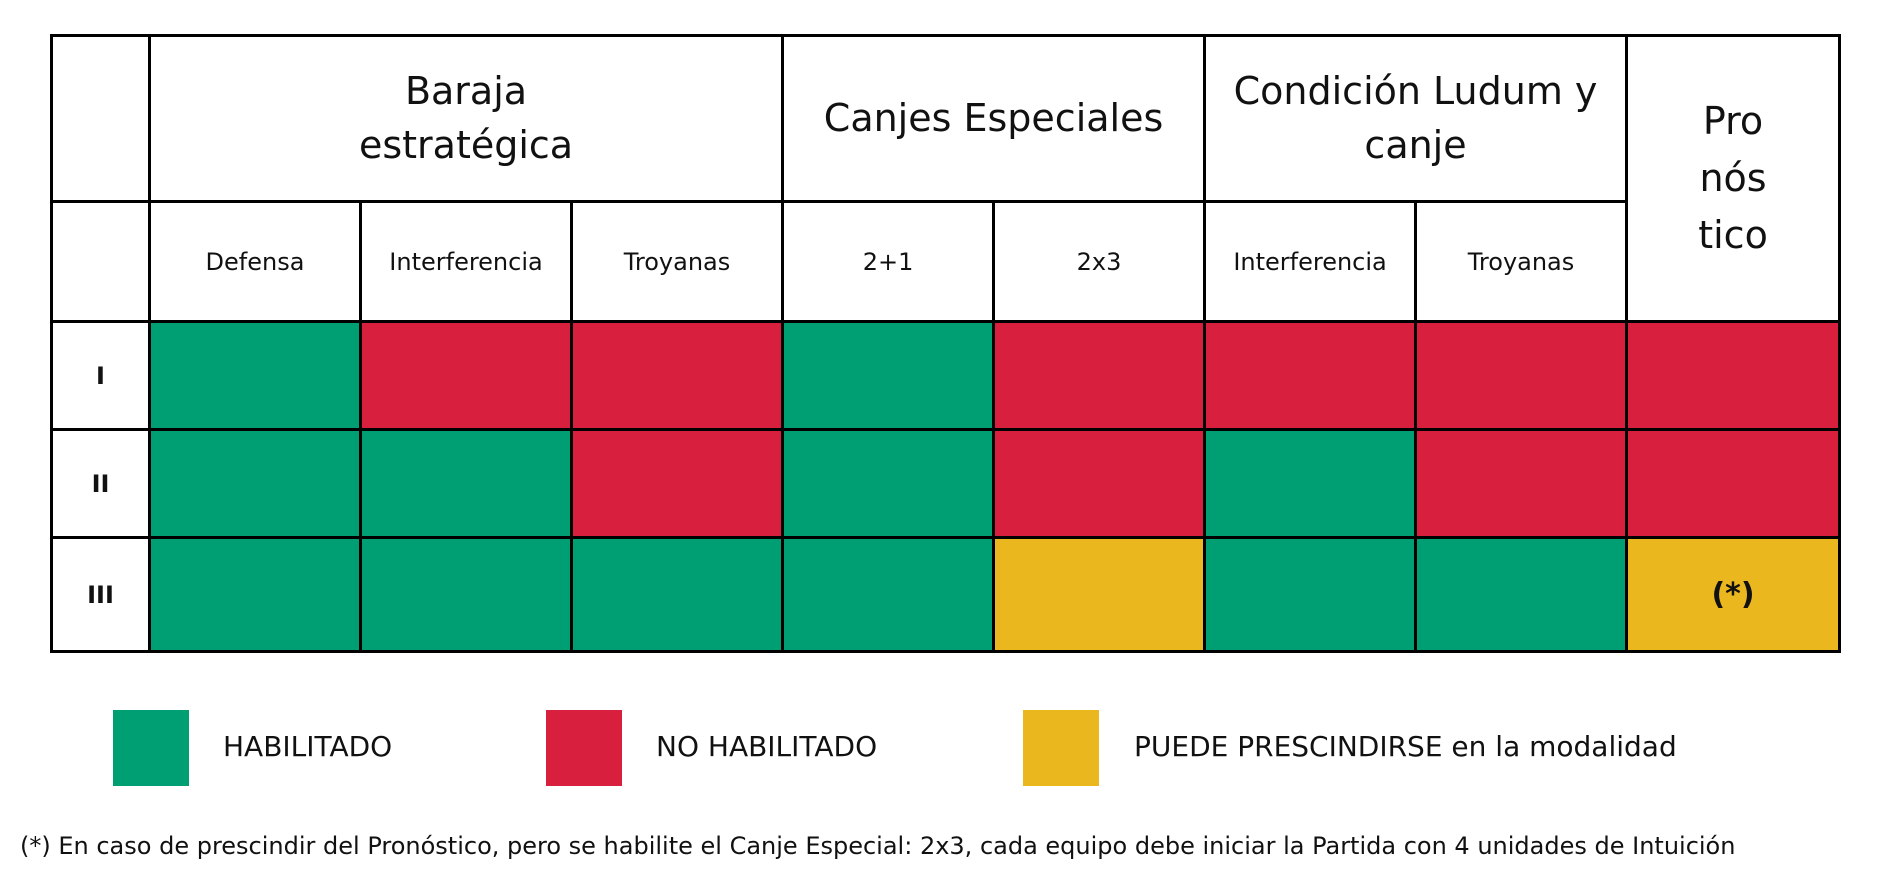 The image size is (1885, 879). Describe the element at coordinates (1099, 261) in the screenshot. I see `column-header-2x3: 2x3` at that location.